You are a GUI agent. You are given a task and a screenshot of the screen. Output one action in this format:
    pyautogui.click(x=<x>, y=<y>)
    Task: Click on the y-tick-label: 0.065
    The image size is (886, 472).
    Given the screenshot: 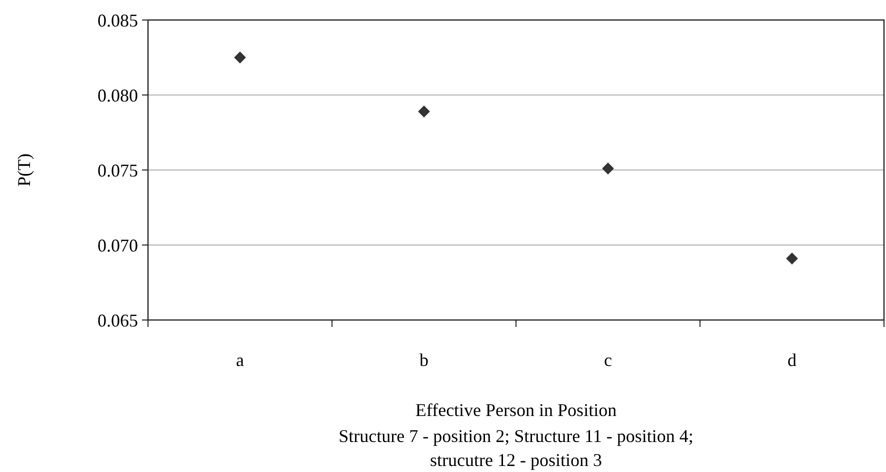 What is the action you would take?
    pyautogui.click(x=118, y=320)
    